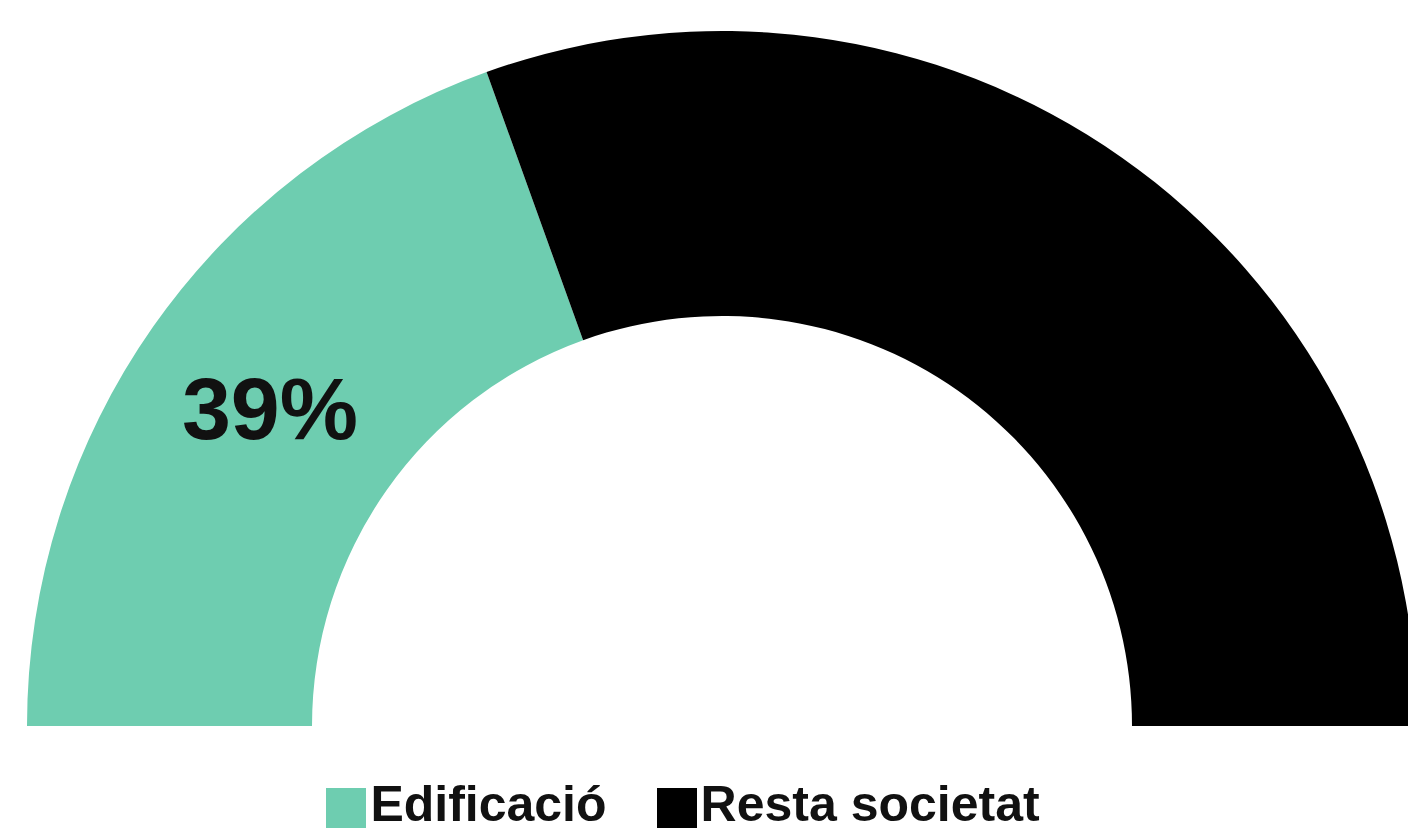 This screenshot has width=1415, height=837. Describe the element at coordinates (488, 804) in the screenshot. I see `legend-label: Edificació` at that location.